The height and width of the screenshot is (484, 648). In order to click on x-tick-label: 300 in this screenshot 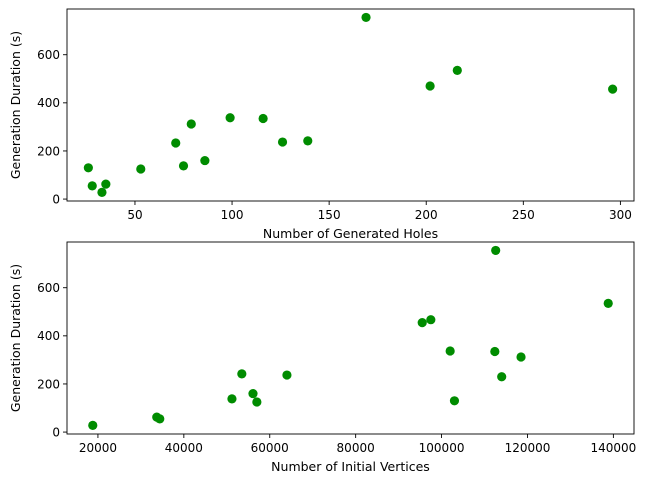, I will do `click(620, 215)`.